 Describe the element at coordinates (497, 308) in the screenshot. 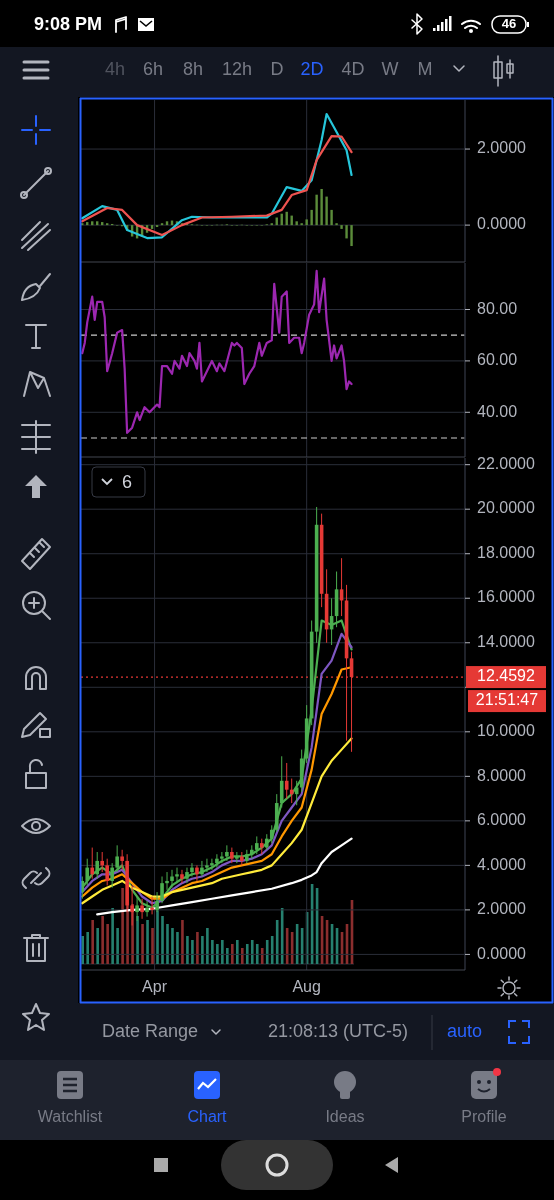

I see `y-tick-label: 80.00` at that location.